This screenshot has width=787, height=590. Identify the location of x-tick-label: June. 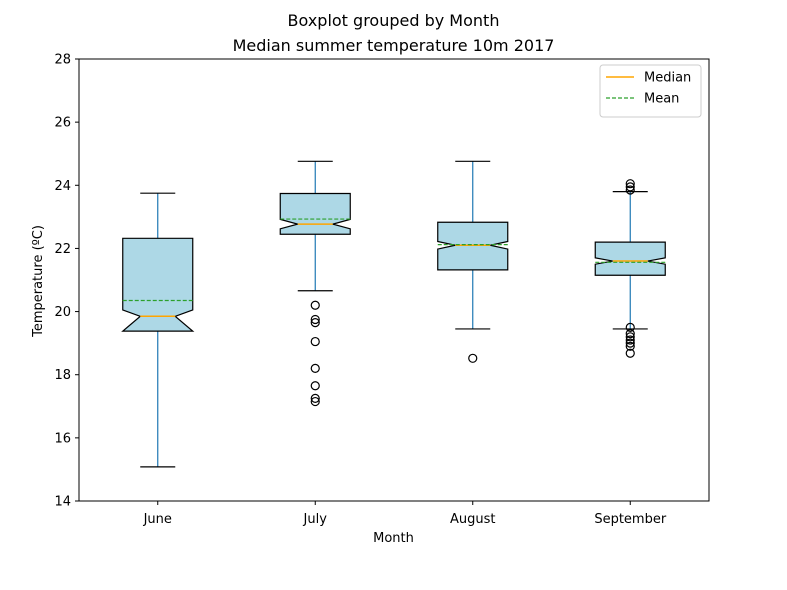
(157, 519).